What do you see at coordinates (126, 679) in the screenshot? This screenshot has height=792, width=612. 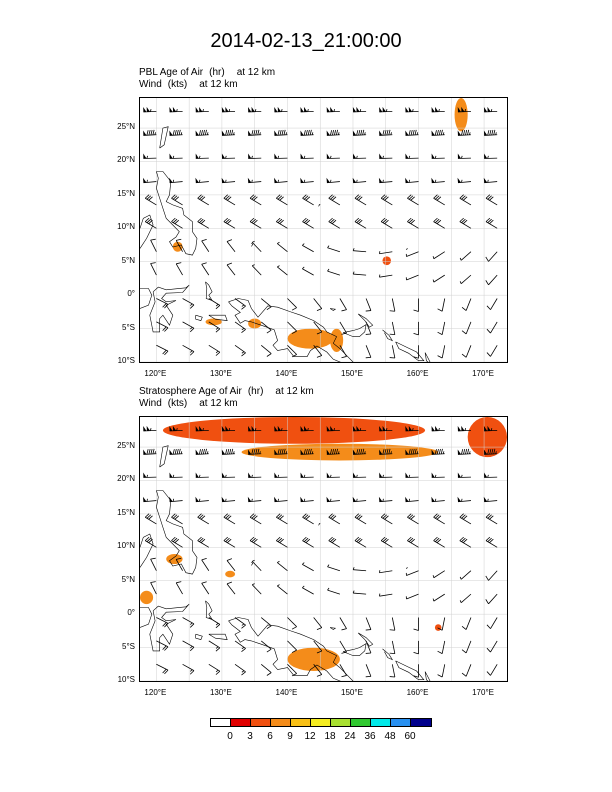 I see `panel2-lat-label: 10°S` at bounding box center [126, 679].